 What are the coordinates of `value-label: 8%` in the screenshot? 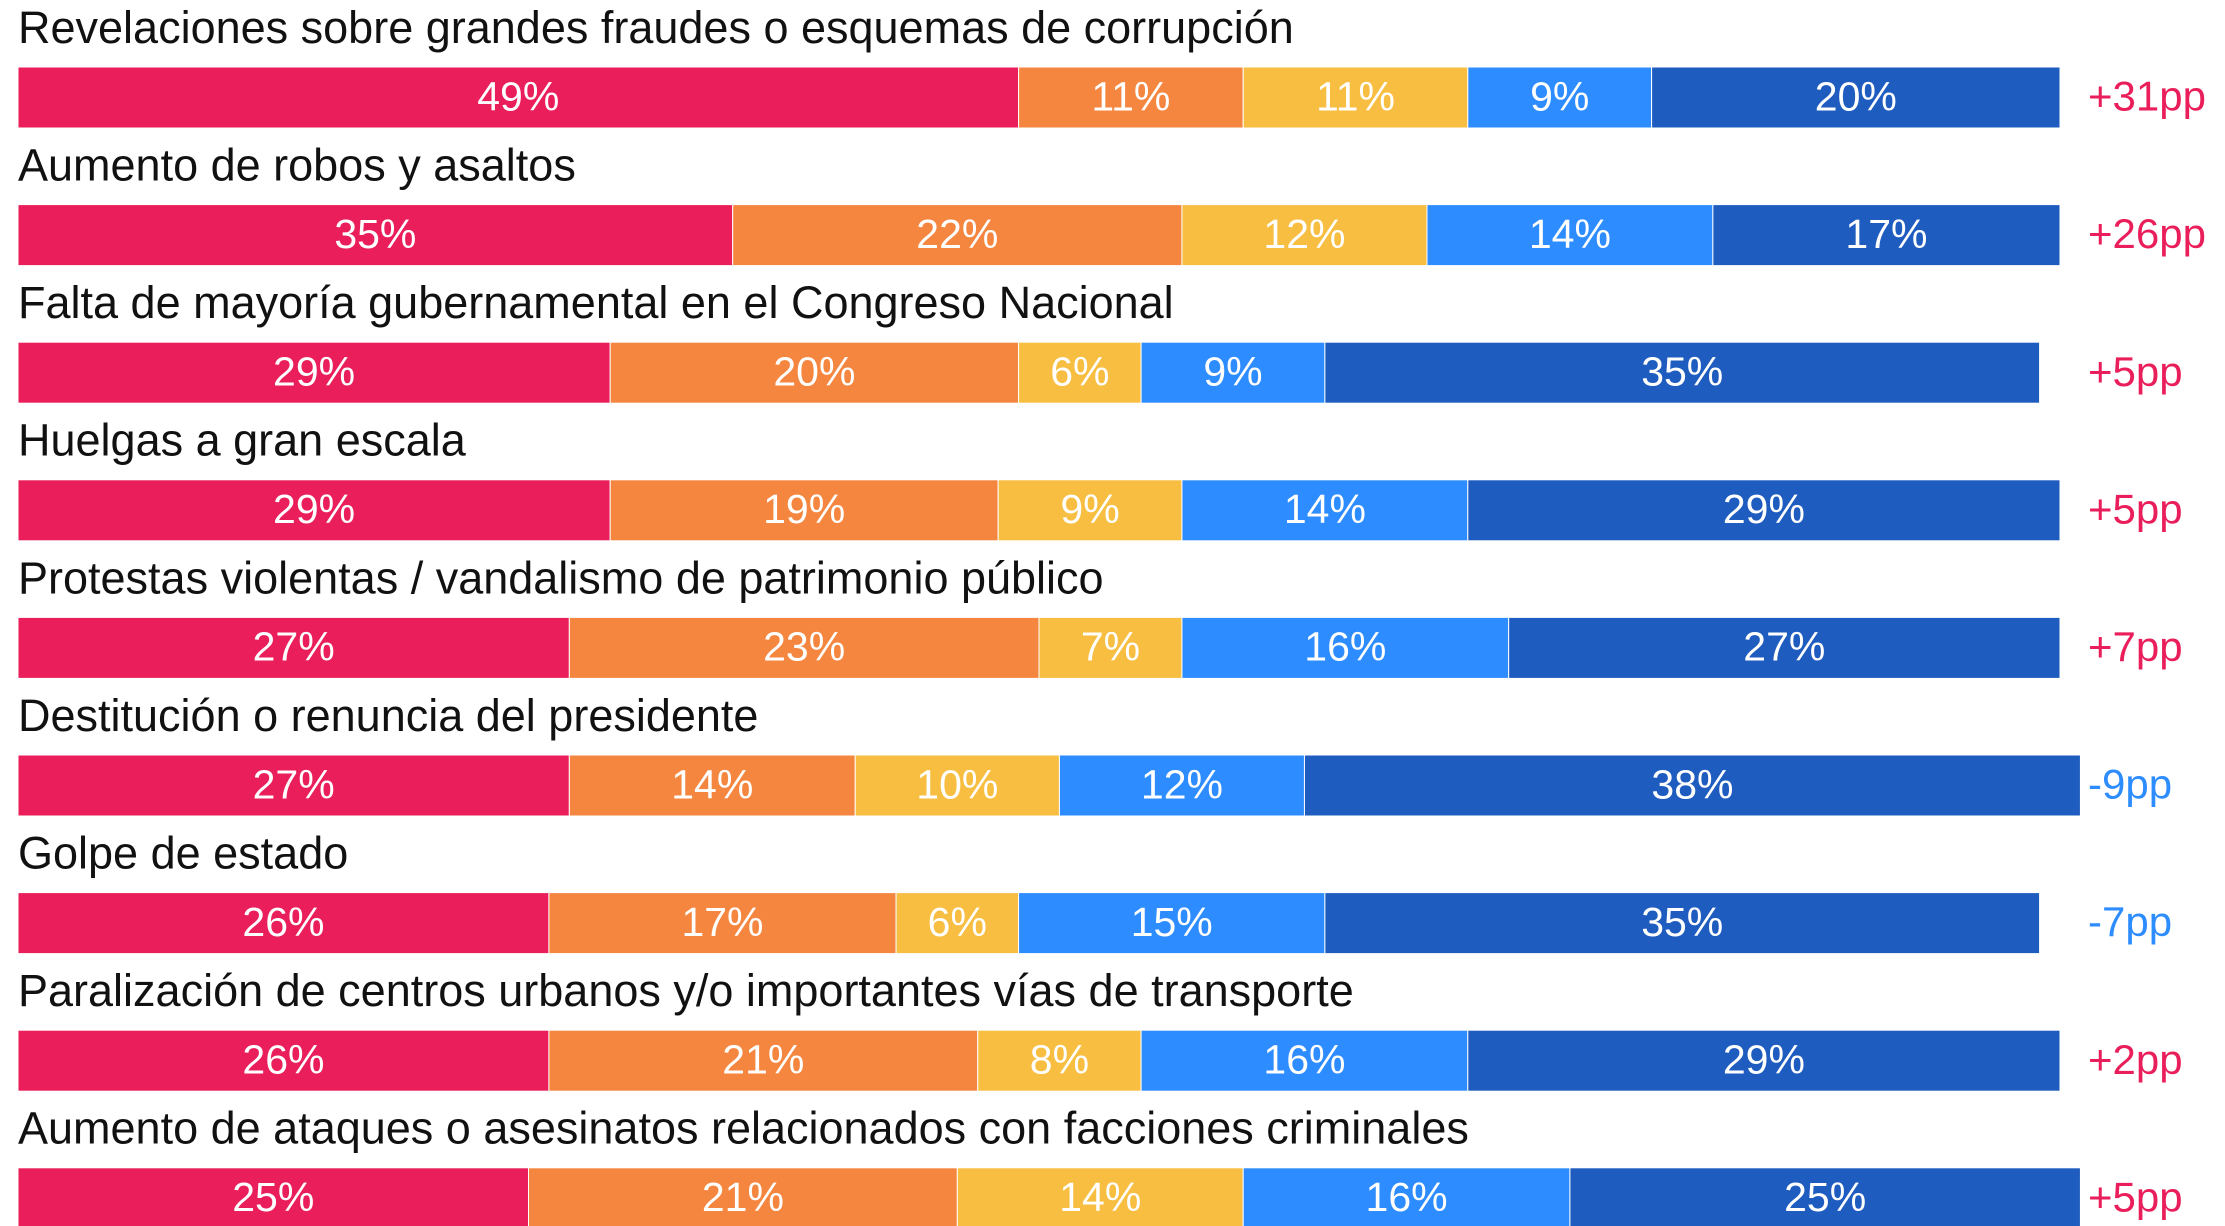 It's located at (1059, 1060).